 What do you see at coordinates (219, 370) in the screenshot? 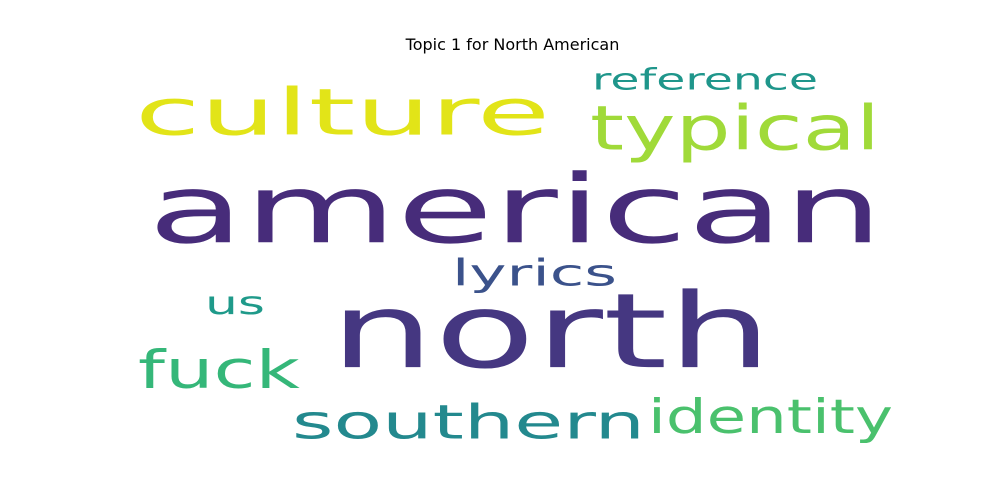
I see `word-fuck: fuck` at bounding box center [219, 370].